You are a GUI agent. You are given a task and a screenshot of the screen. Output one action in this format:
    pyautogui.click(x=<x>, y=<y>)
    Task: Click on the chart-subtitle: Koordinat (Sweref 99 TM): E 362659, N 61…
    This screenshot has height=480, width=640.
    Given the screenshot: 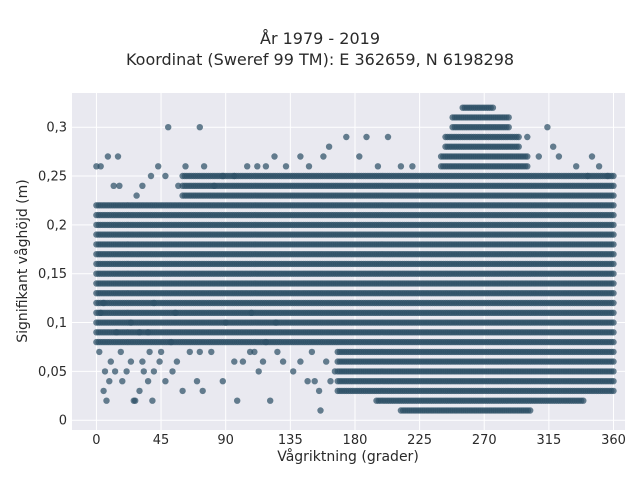 What is the action you would take?
    pyautogui.click(x=320, y=59)
    